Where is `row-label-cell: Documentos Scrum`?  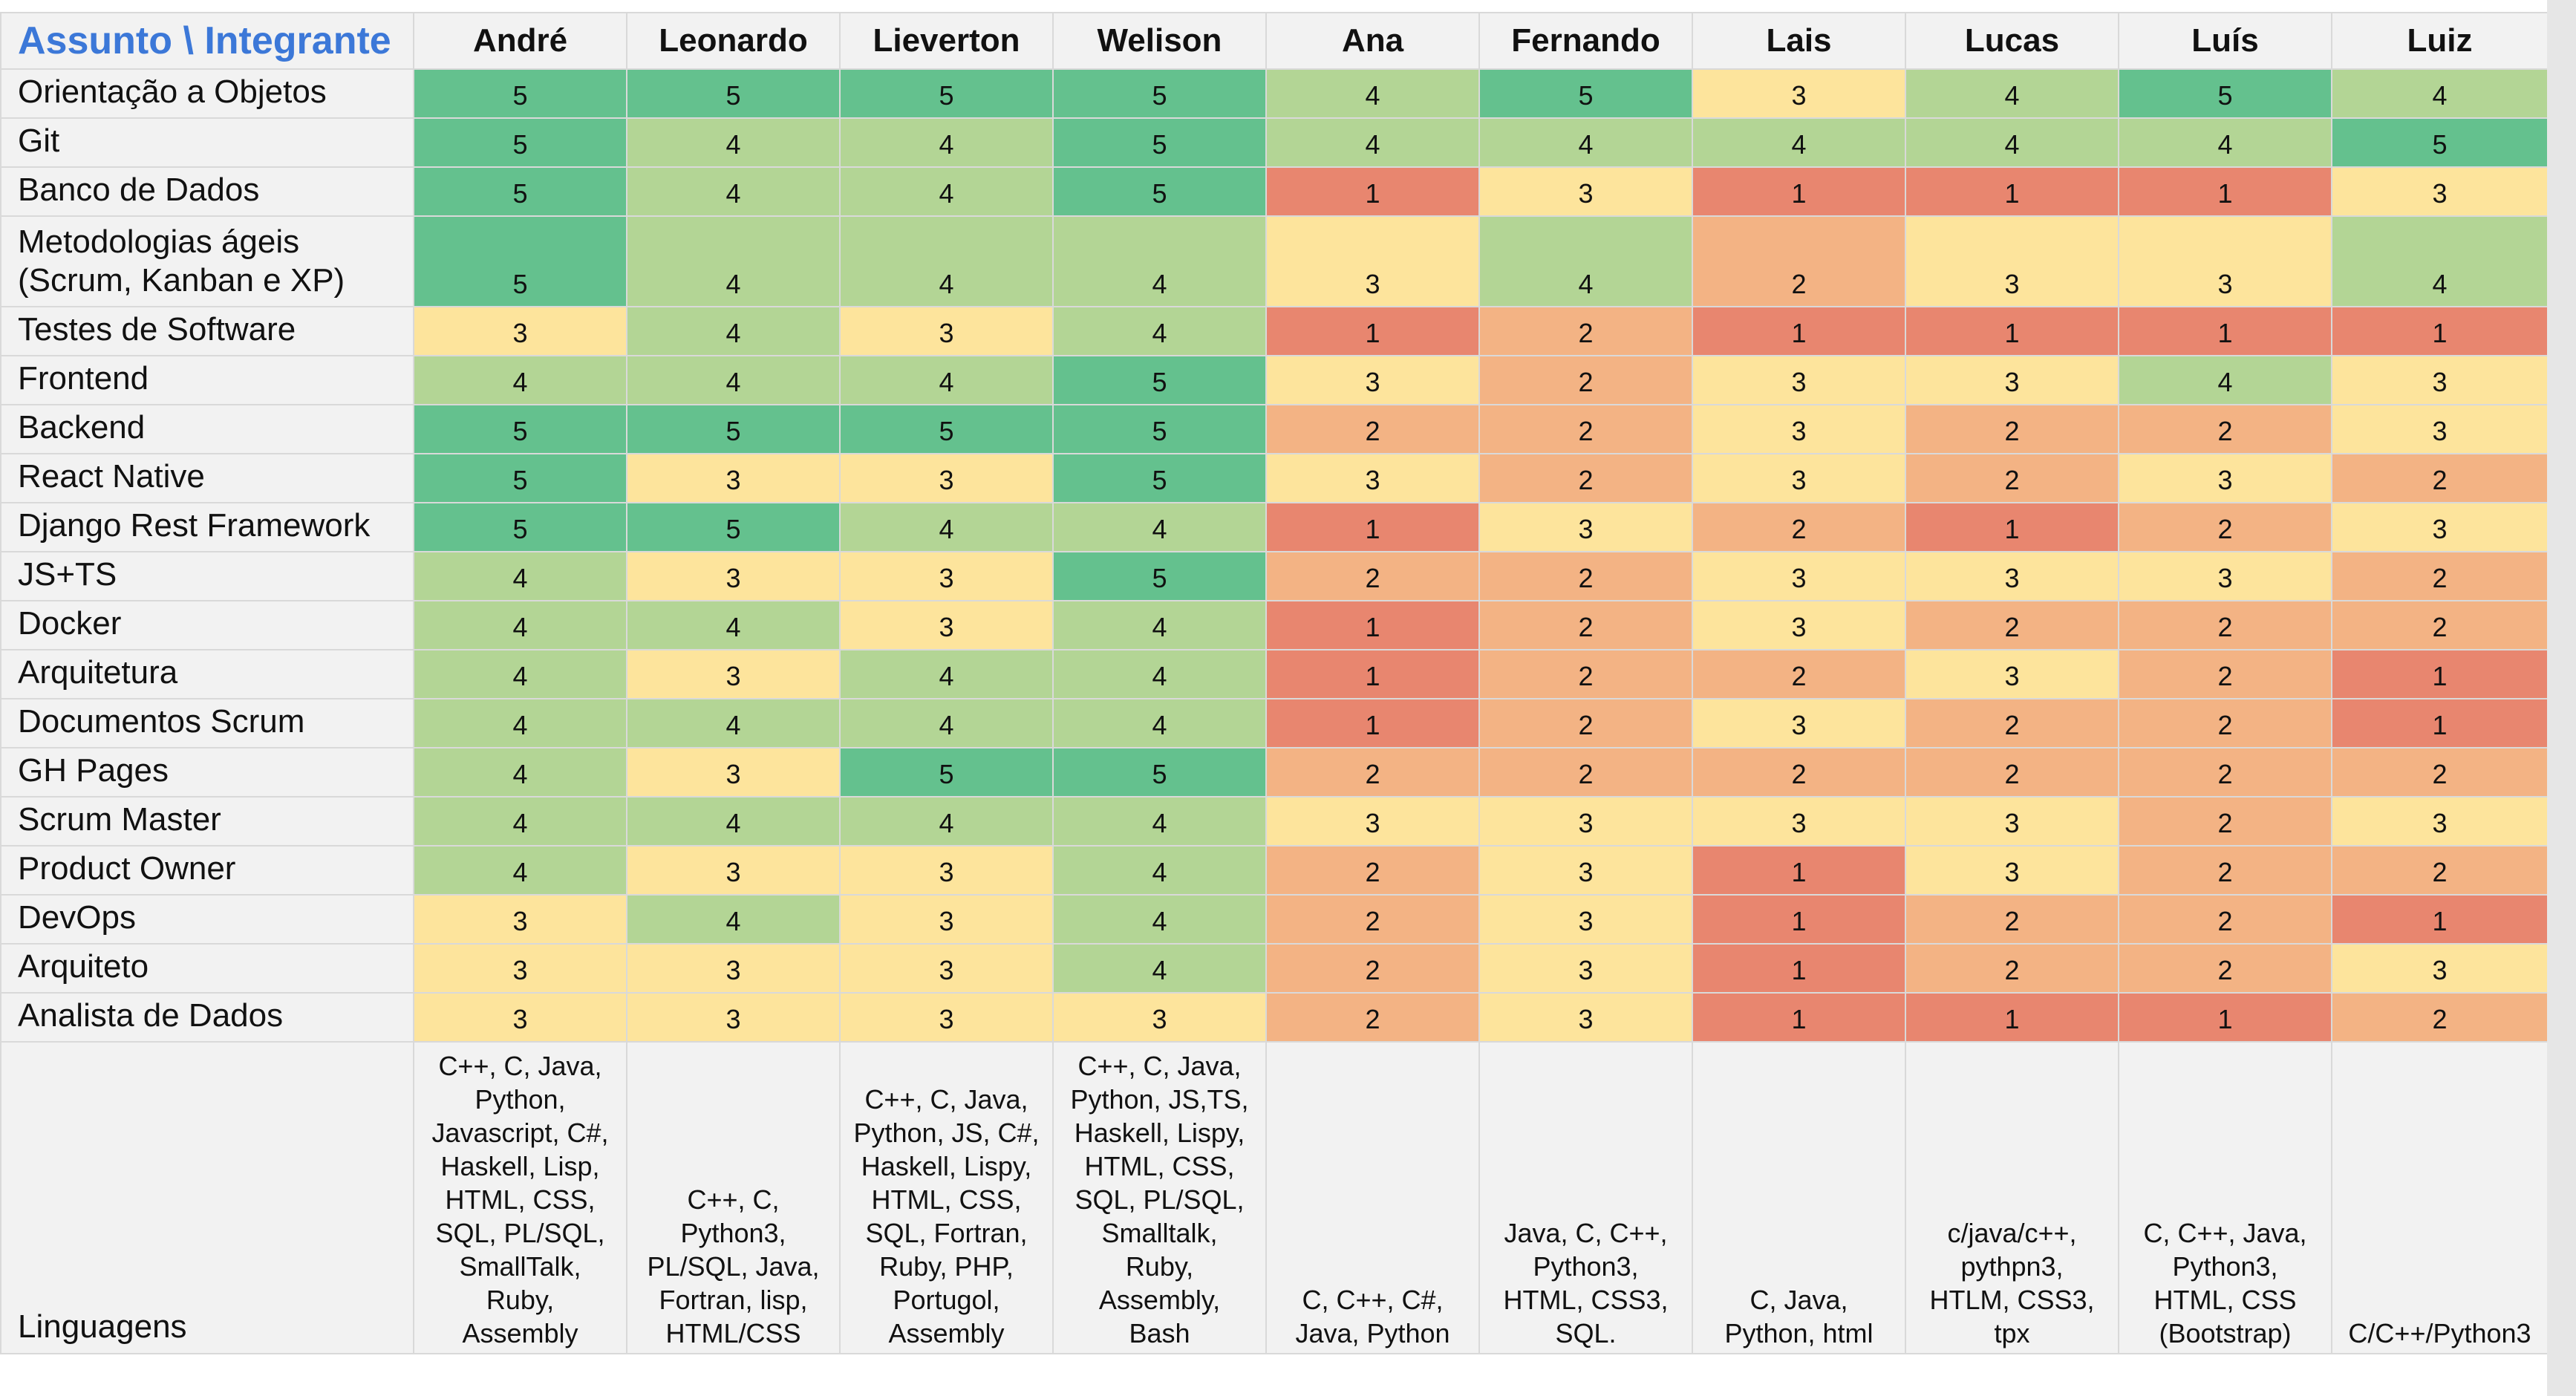 row-label-cell: Documentos Scrum is located at coordinates (207, 723).